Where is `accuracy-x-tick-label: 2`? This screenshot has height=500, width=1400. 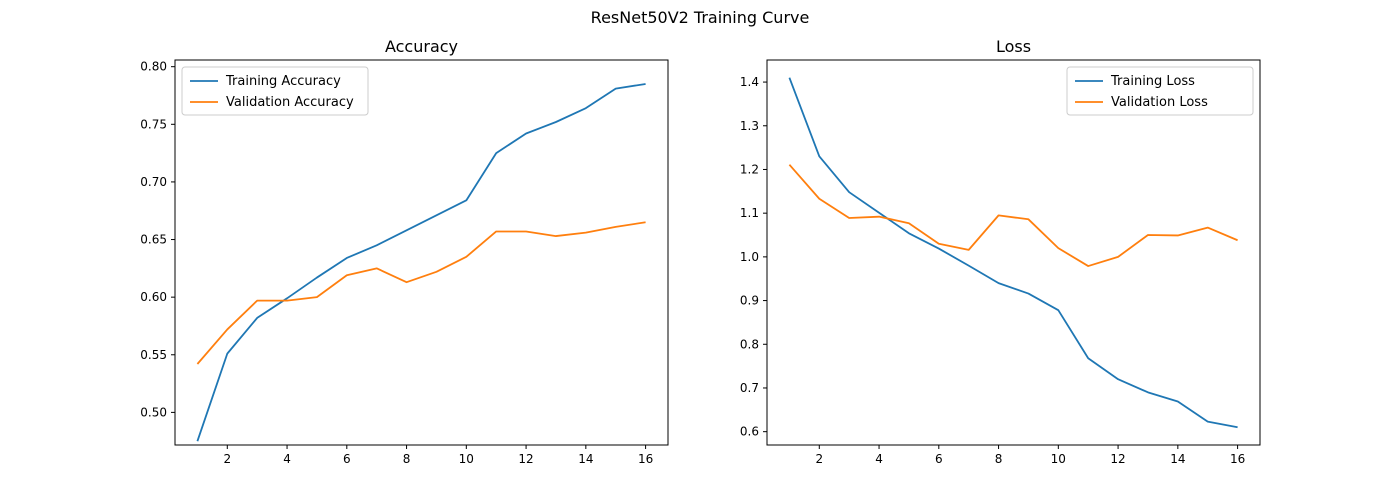 accuracy-x-tick-label: 2 is located at coordinates (227, 459).